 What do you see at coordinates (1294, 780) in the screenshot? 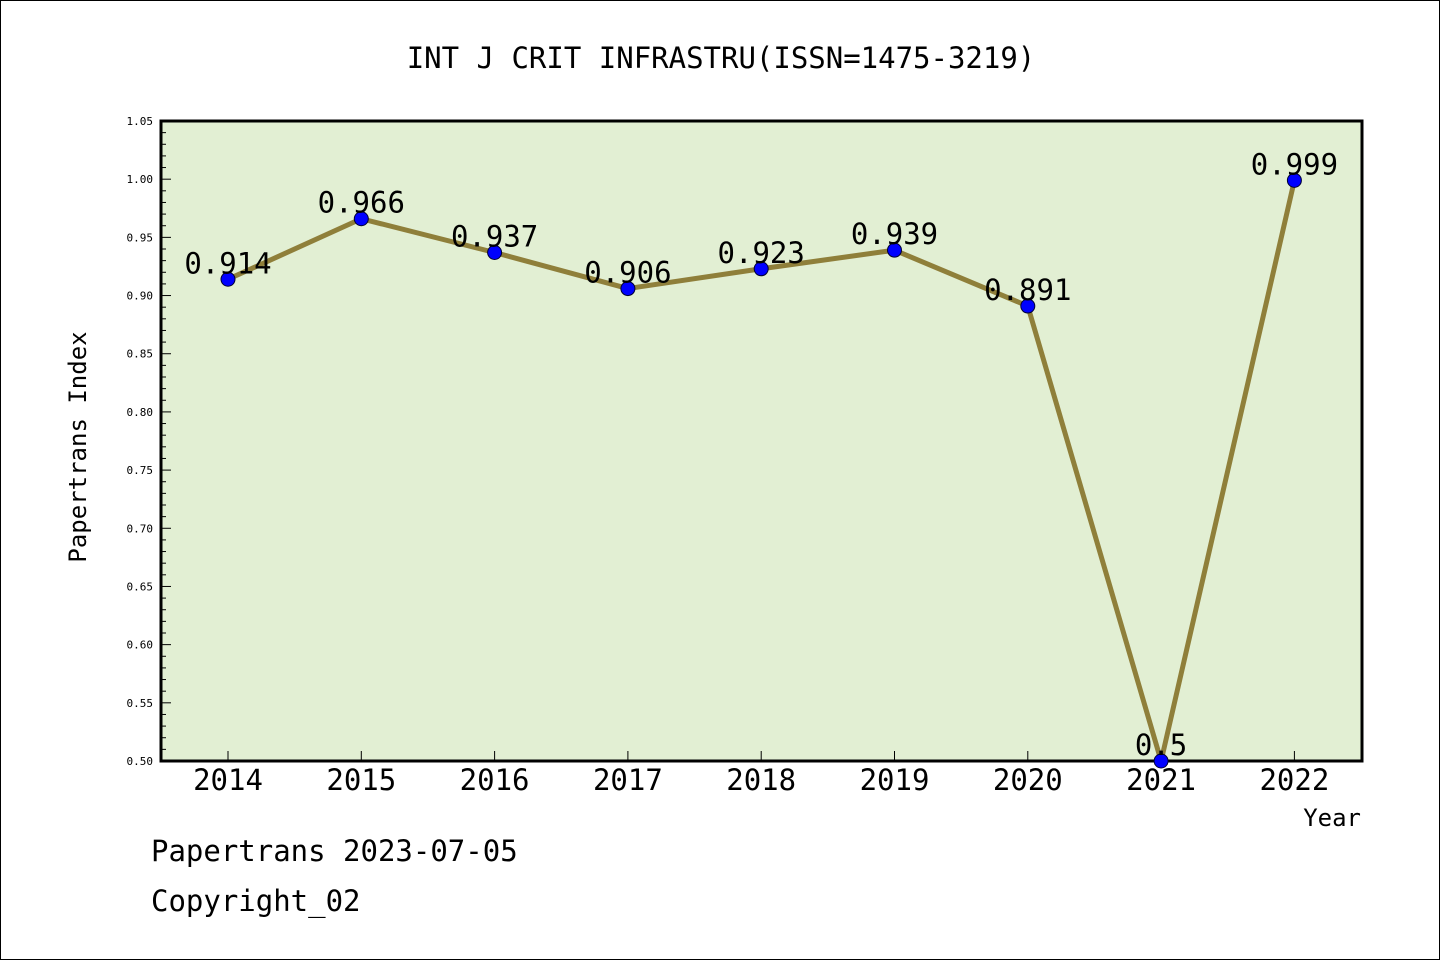
I see `x-tick-label: 2022` at bounding box center [1294, 780].